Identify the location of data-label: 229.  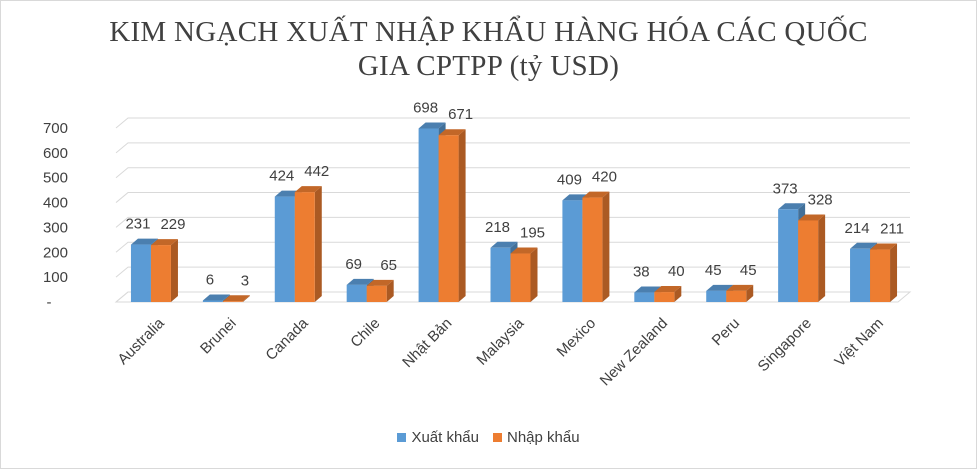
(172, 224).